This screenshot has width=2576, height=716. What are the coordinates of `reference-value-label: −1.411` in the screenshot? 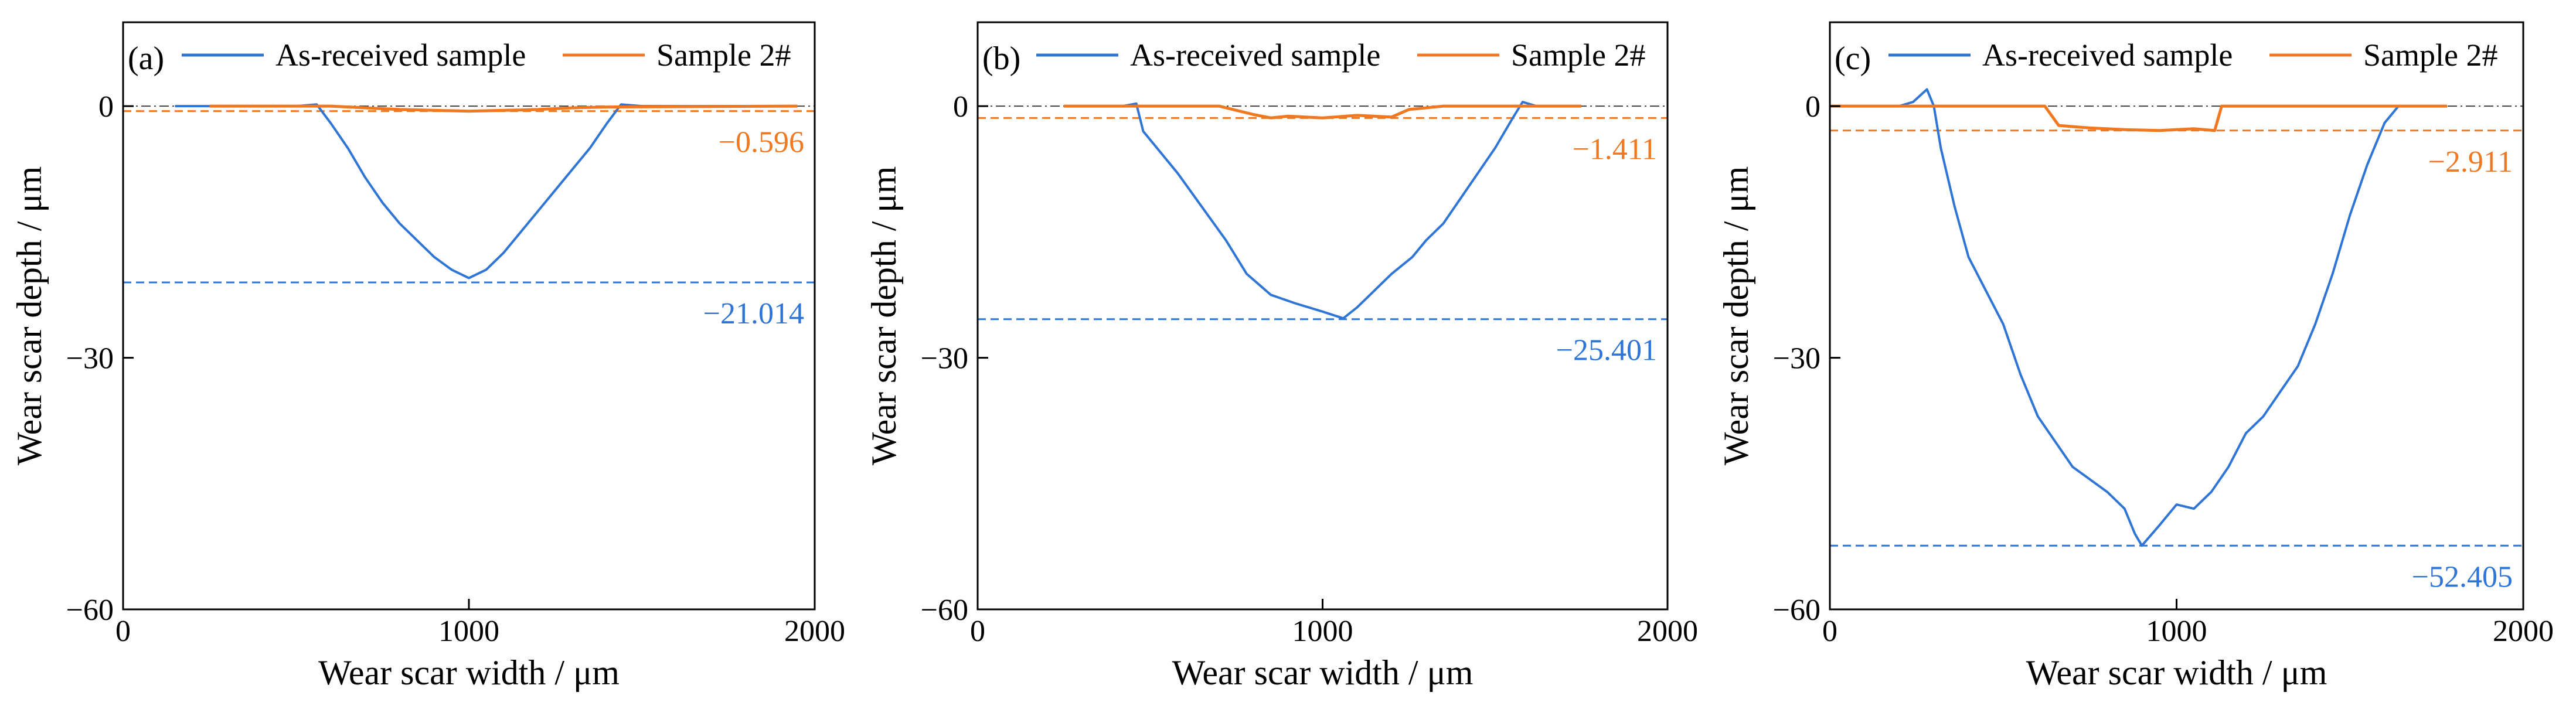 It's located at (1615, 149).